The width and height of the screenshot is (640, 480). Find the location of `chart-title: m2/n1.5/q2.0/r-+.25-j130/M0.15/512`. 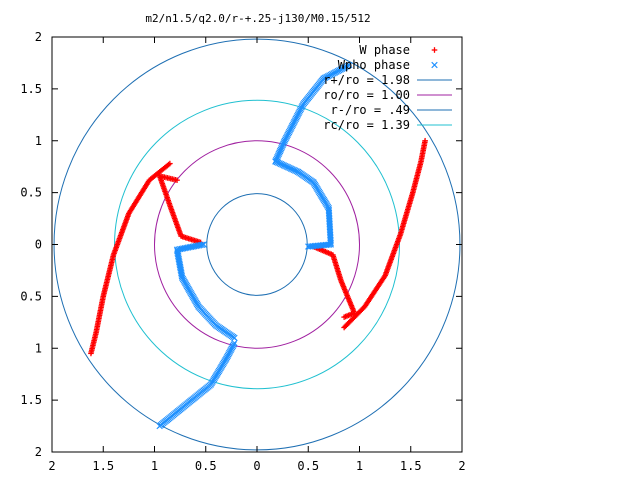

chart-title: m2/n1.5/q2.0/r-+.25-j130/M0.15/512 is located at coordinates (257, 18).